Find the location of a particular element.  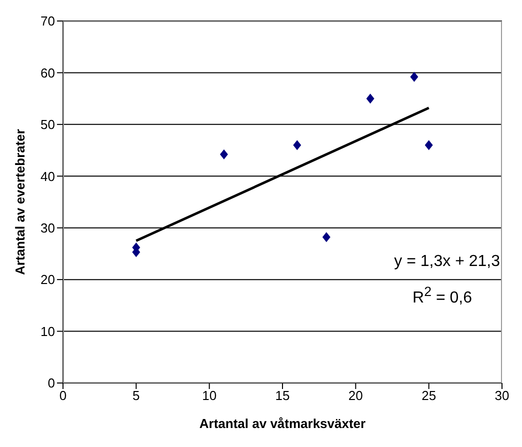

y-tick-label: 50 is located at coordinates (47, 124).